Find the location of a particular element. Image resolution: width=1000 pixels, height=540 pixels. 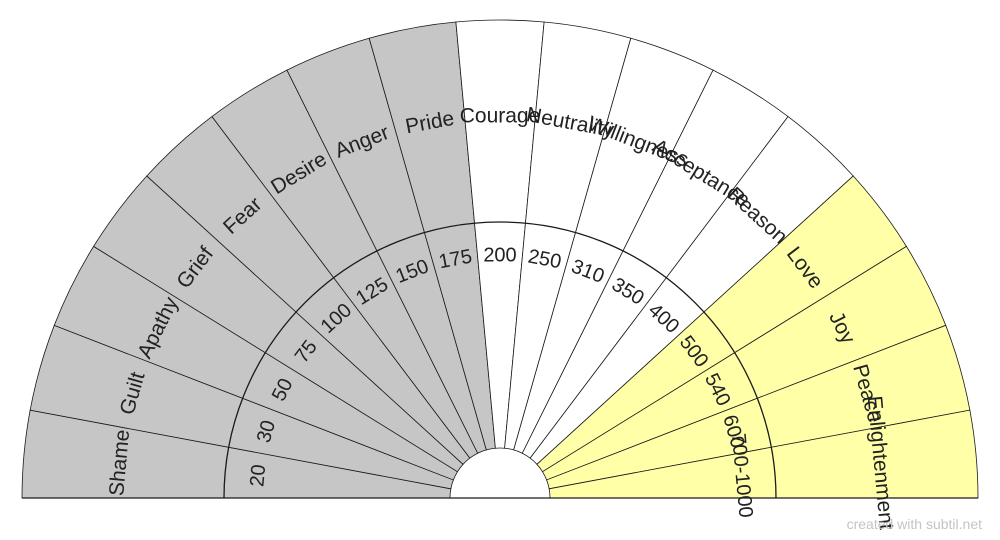

level-label-200: 200 is located at coordinates (499, 255).